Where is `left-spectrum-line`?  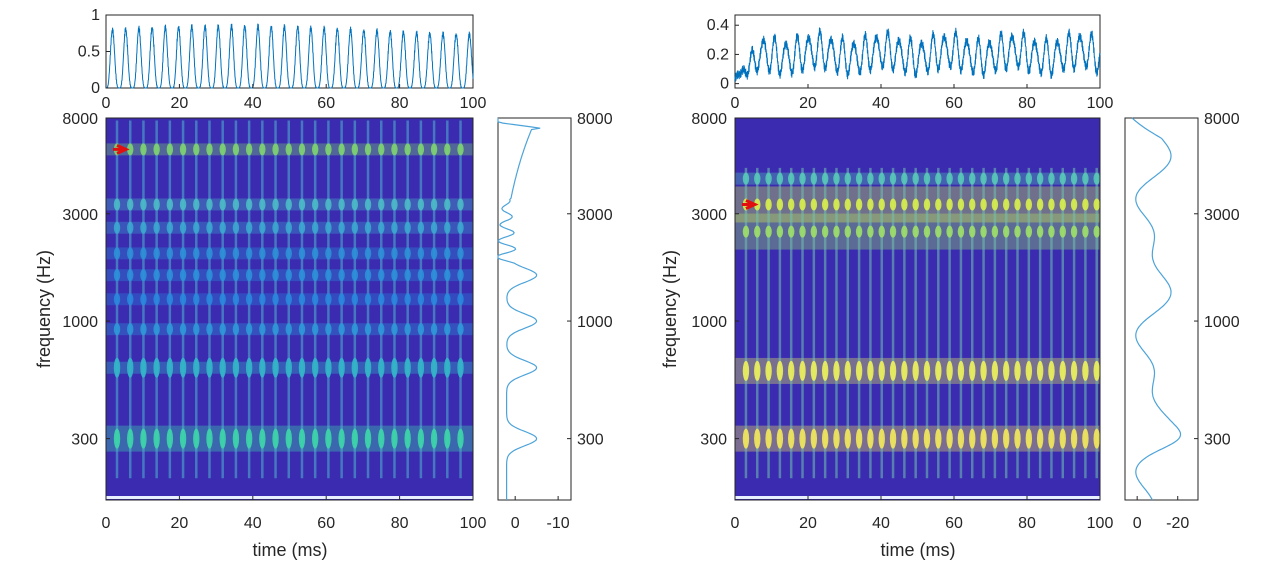
left-spectrum-line is located at coordinates (519, 309).